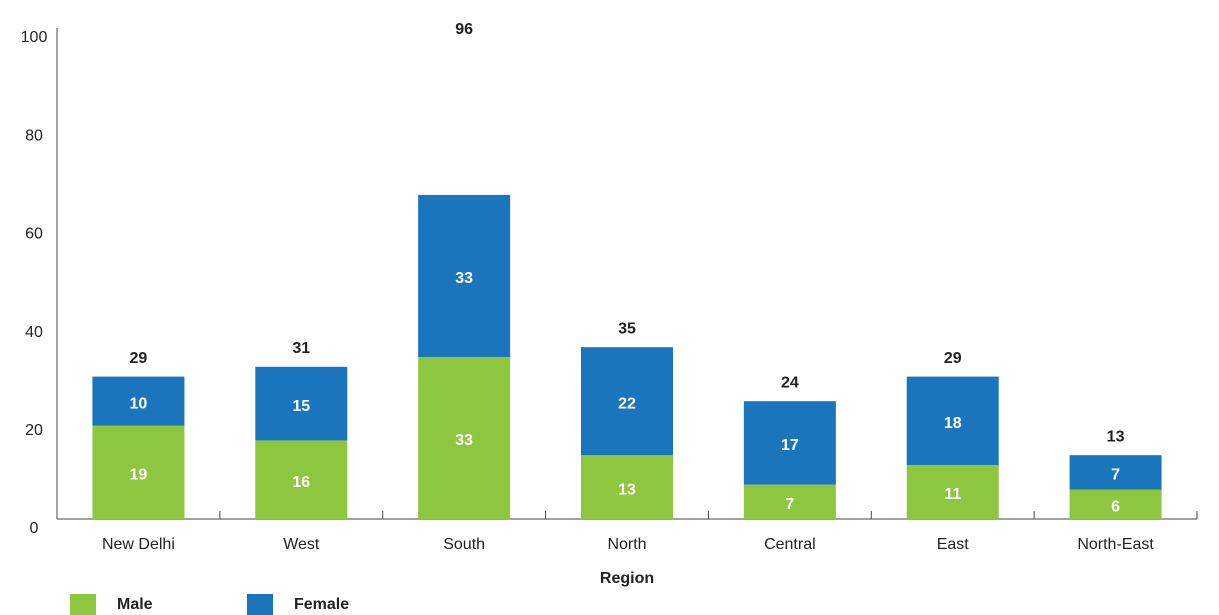  I want to click on y-tick-label: 100, so click(34, 37).